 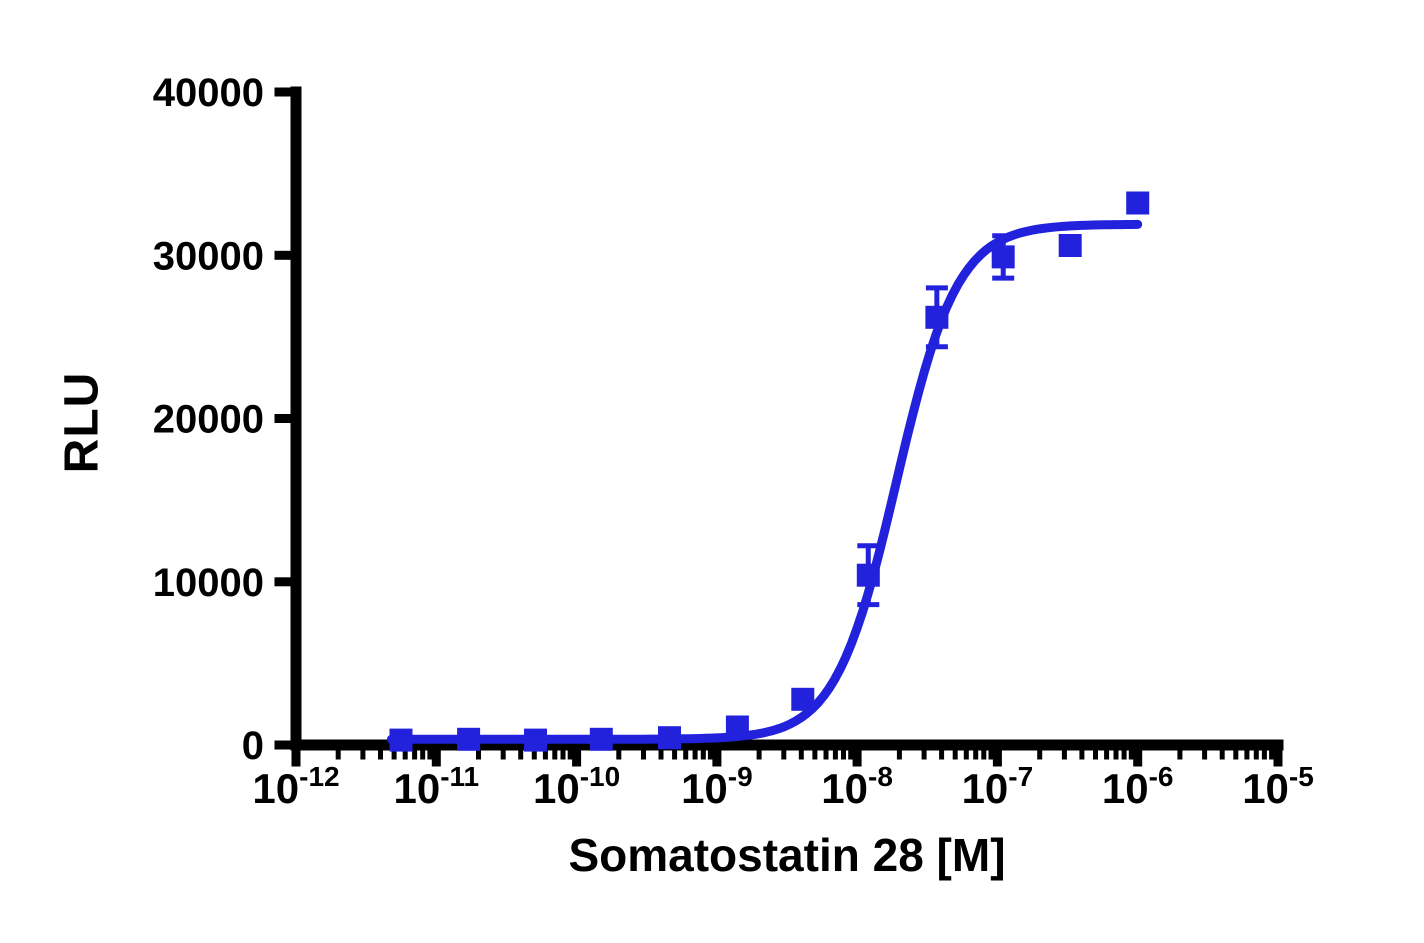 What do you see at coordinates (208, 256) in the screenshot?
I see `y-tick-label: 30000` at bounding box center [208, 256].